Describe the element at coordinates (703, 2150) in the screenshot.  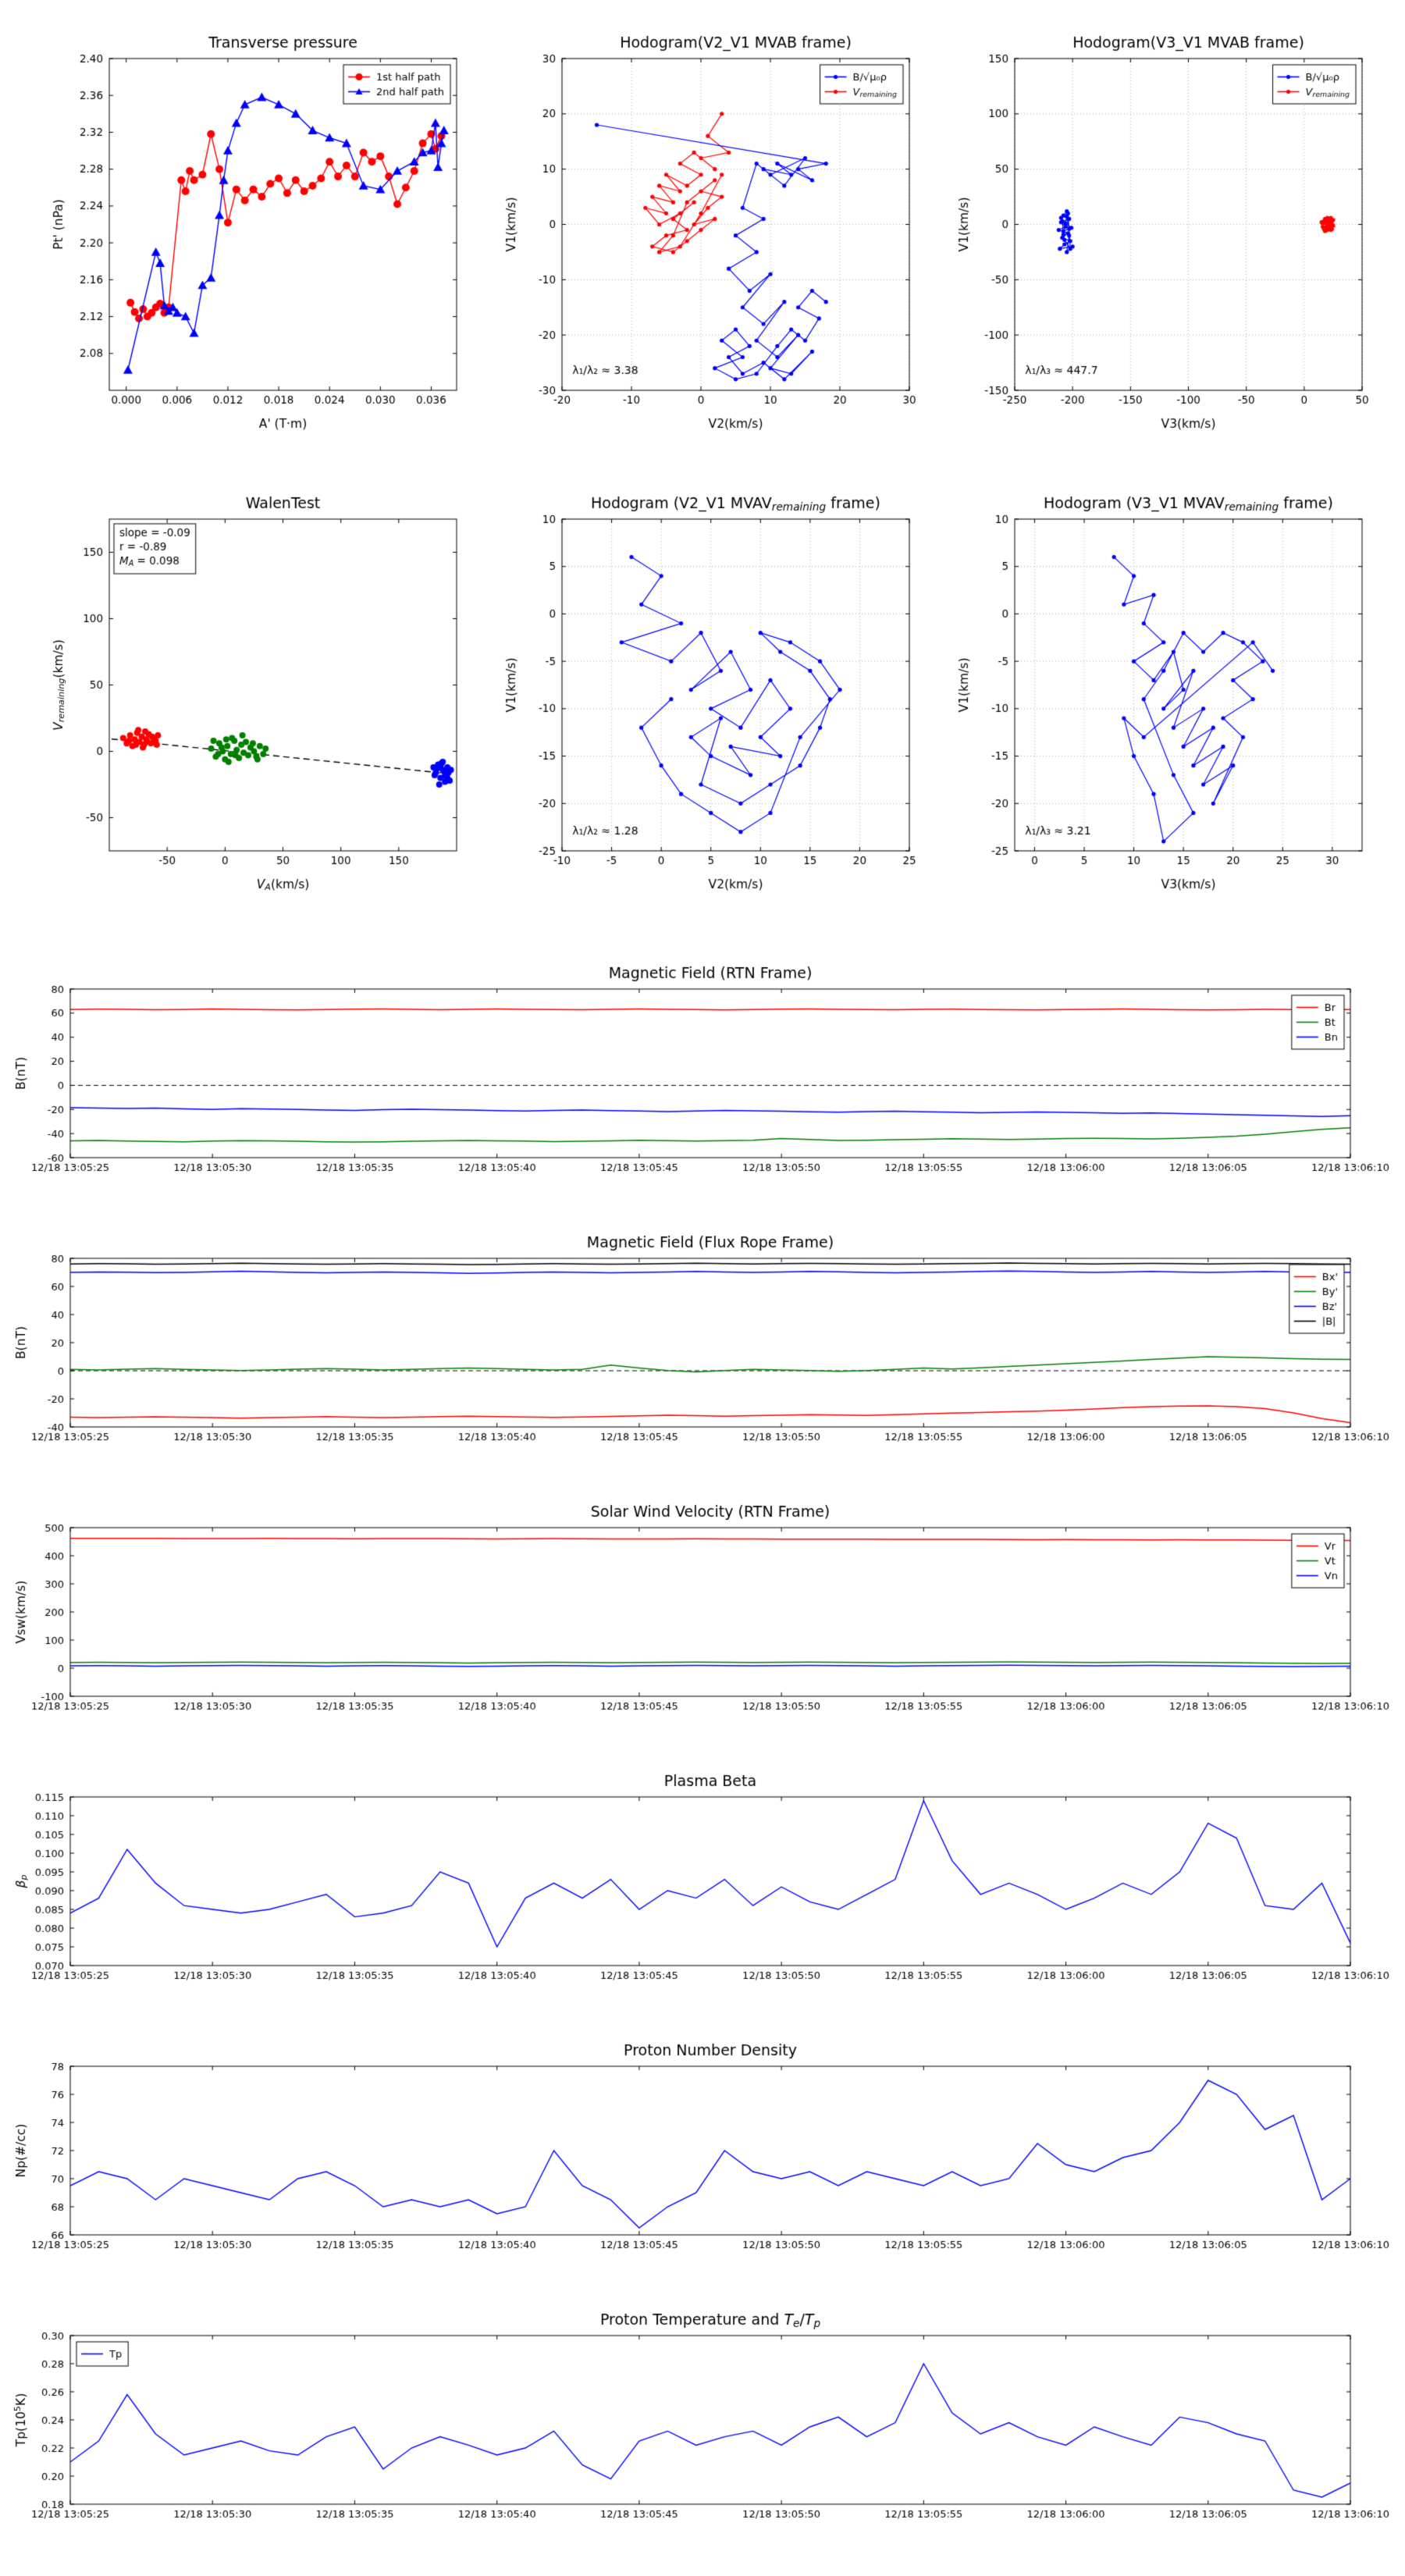
I see `chart-proton-number-density` at that location.